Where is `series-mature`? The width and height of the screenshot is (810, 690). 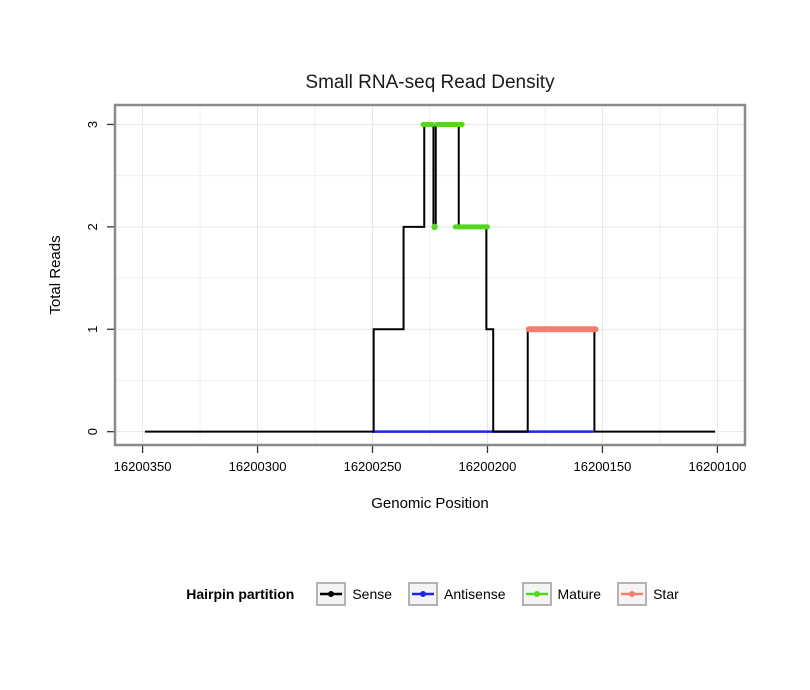
series-mature is located at coordinates (434, 227).